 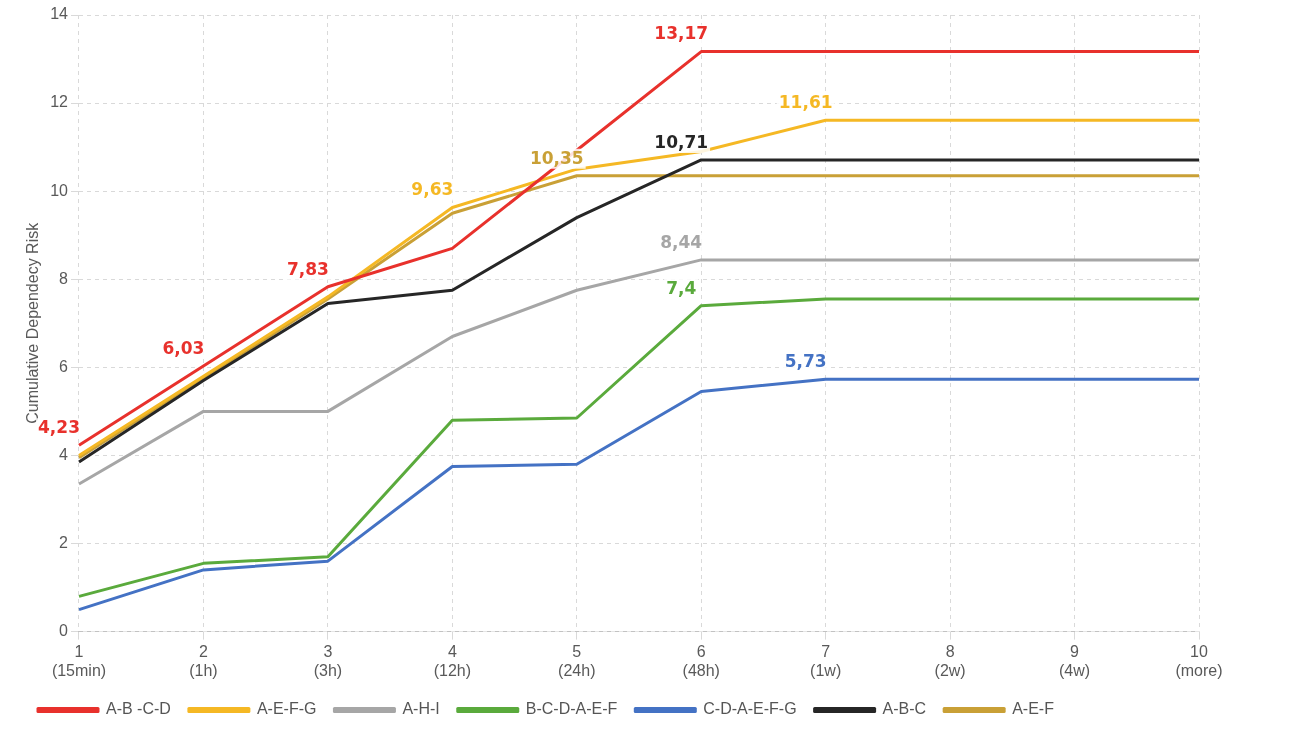 What do you see at coordinates (452, 660) in the screenshot?
I see `x-tick-label: 4 (12h)` at bounding box center [452, 660].